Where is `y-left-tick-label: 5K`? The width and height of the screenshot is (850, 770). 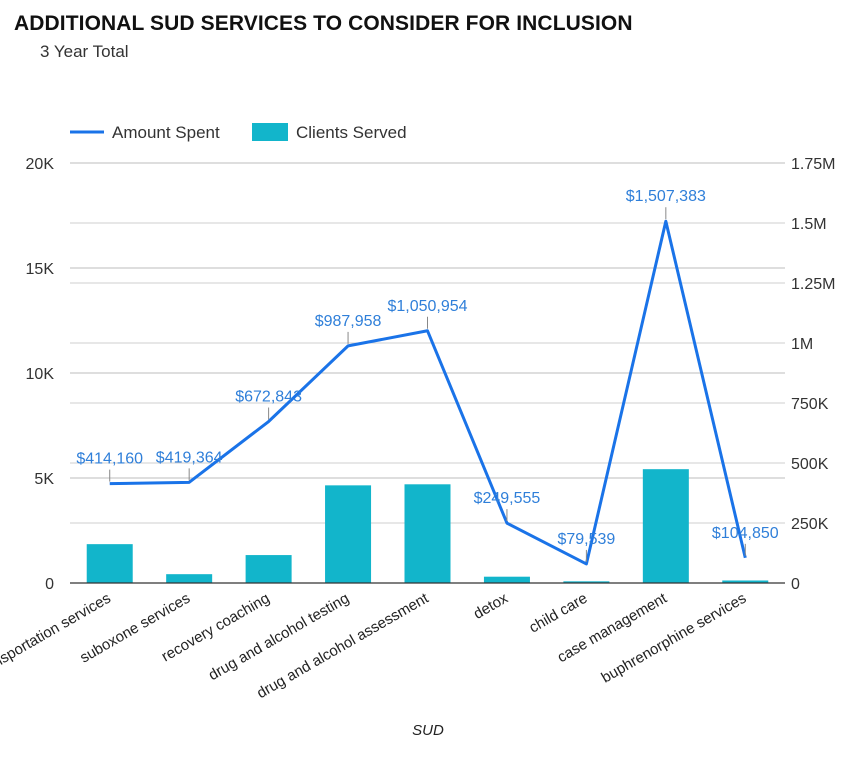
y-left-tick-label: 5K is located at coordinates (44, 479).